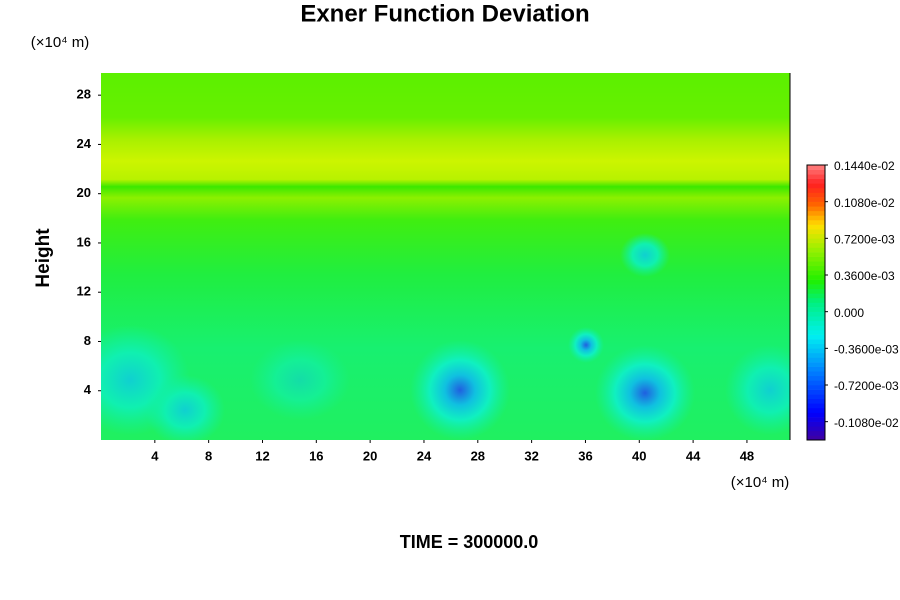  Describe the element at coordinates (585, 455) in the screenshot. I see `x-tick-label: 36` at that location.